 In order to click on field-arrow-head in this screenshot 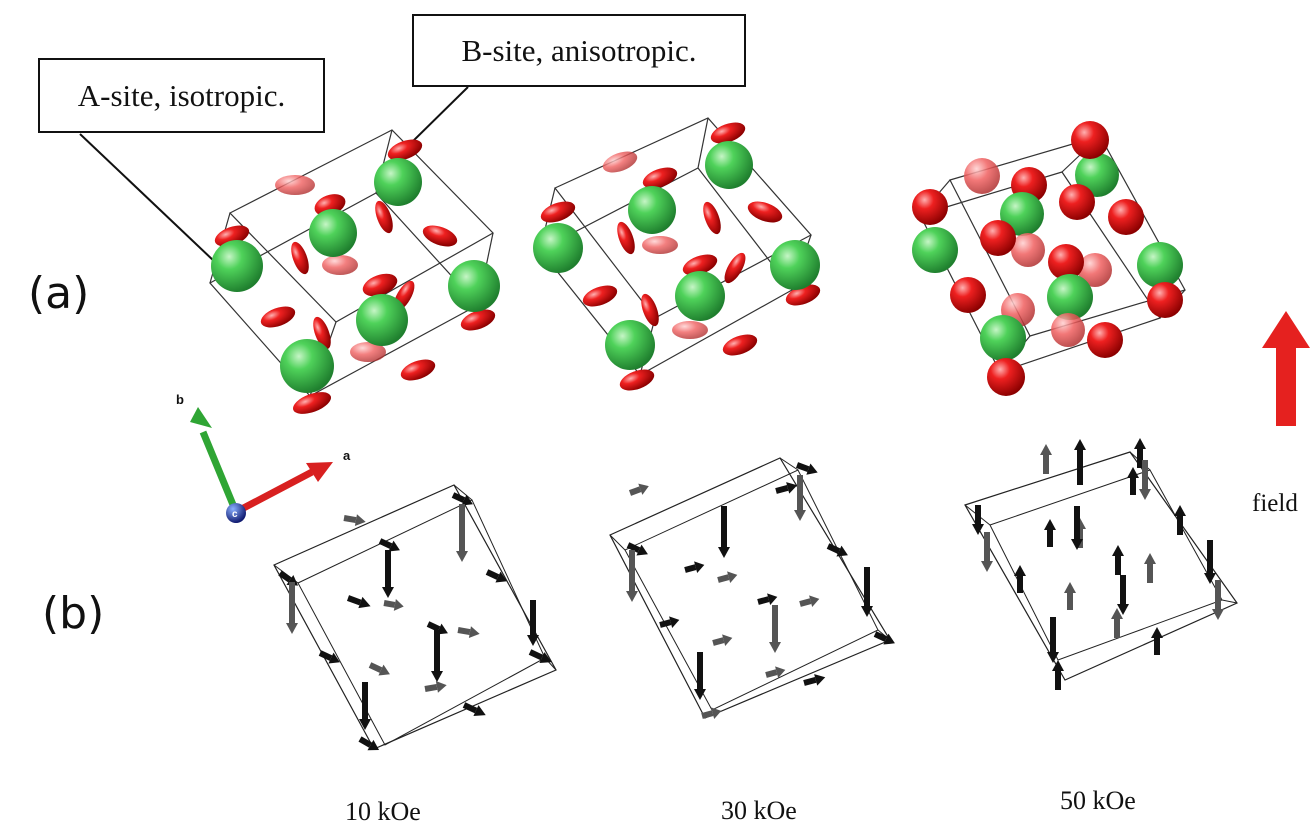, I will do `click(1286, 329)`.